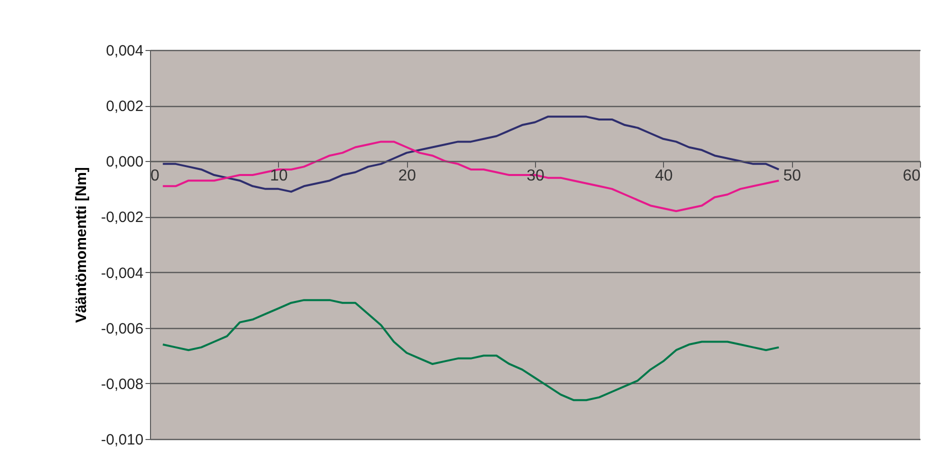  Describe the element at coordinates (155, 176) in the screenshot. I see `x-tick-label: 0` at that location.